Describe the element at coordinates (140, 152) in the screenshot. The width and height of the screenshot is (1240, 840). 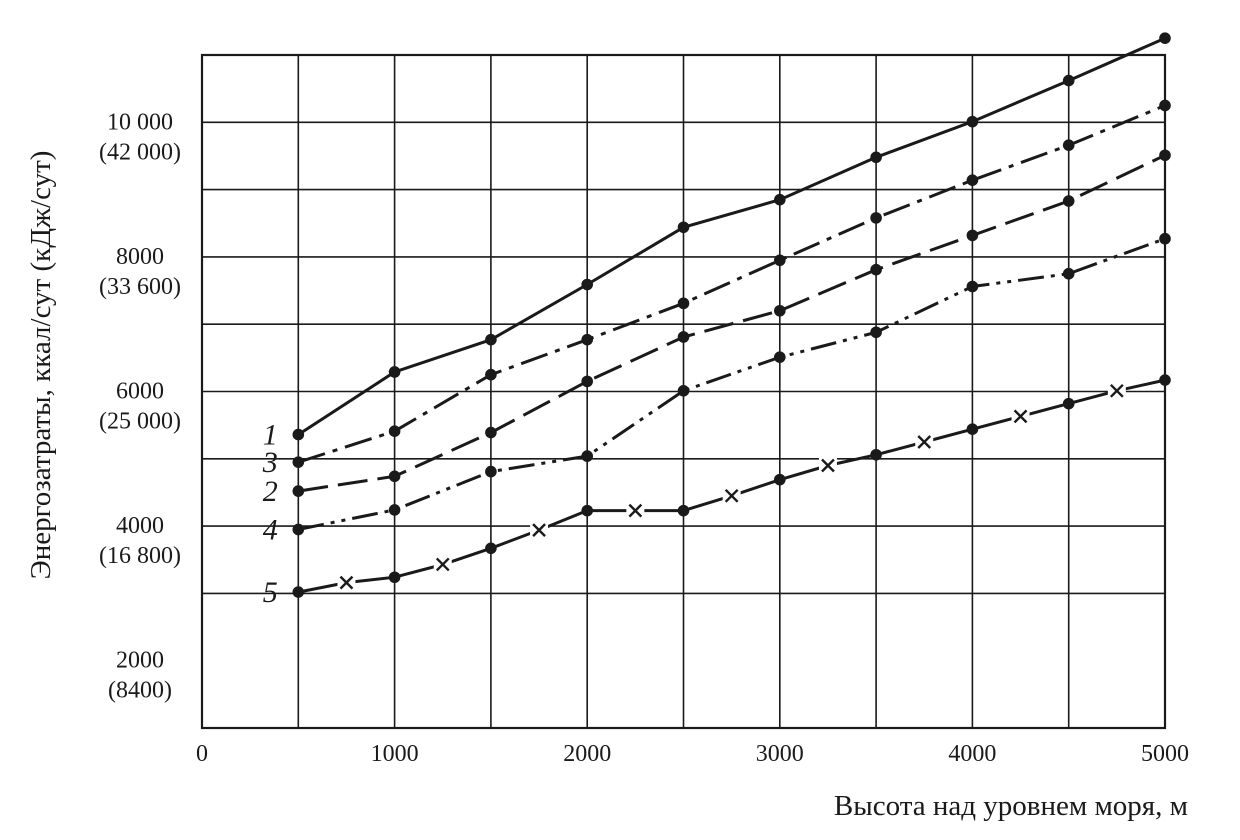
I see `y-tick-label-kj: (42 000)` at that location.